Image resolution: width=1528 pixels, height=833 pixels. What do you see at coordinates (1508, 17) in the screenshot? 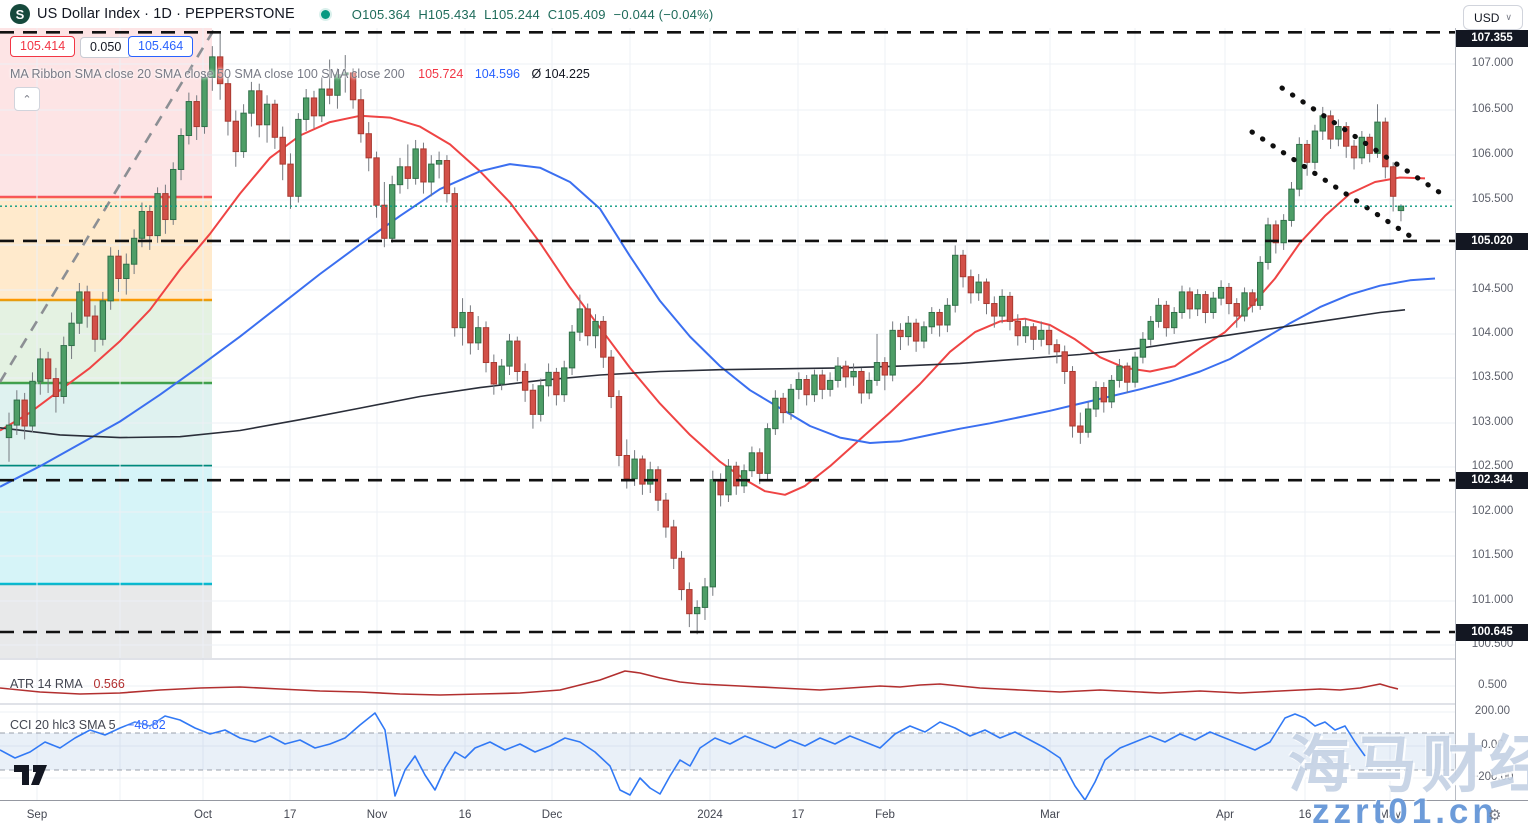
I see `chevron-down-icon: ∨` at bounding box center [1508, 17].